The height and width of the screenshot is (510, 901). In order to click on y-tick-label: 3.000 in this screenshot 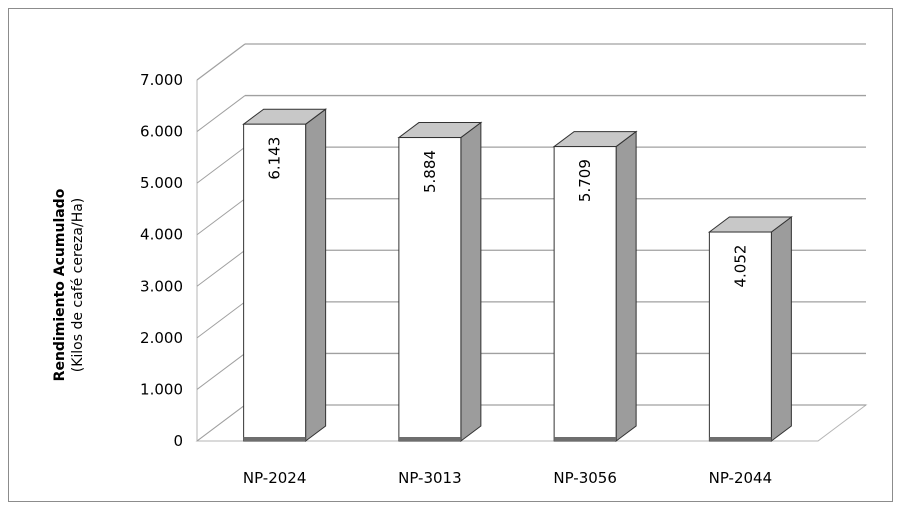, I will do `click(161, 286)`.